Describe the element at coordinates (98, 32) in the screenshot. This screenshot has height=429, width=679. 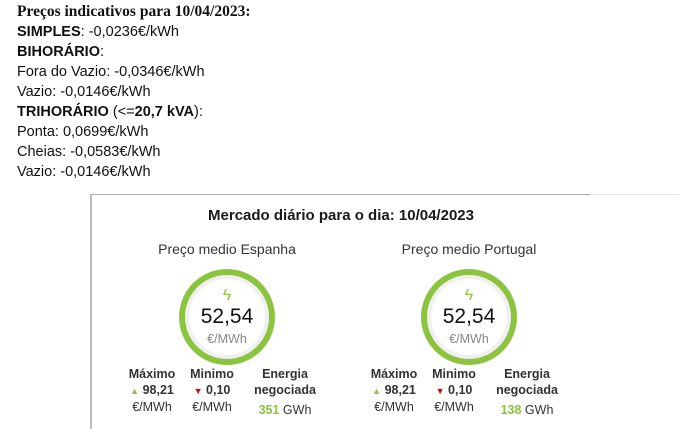
I see `simples-line: SIMPLES: -0,0236€/kWh` at that location.